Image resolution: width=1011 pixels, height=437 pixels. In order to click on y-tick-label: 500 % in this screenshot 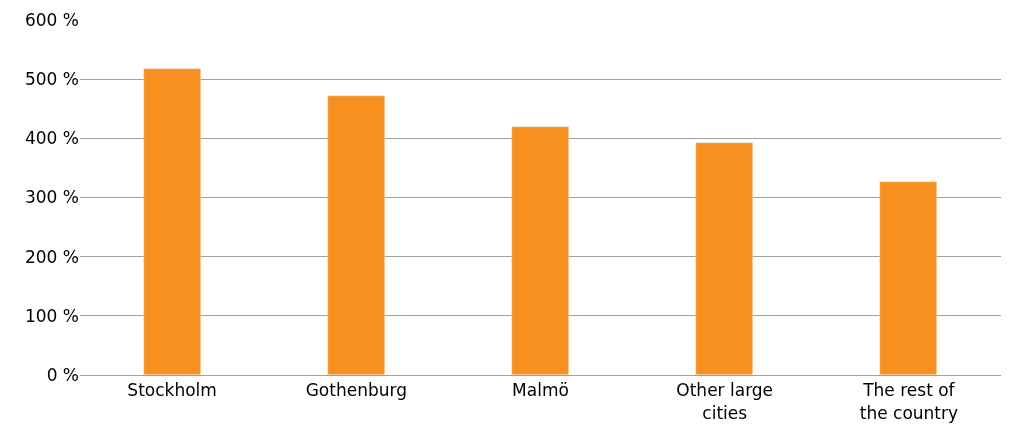, I will do `click(51, 79)`.